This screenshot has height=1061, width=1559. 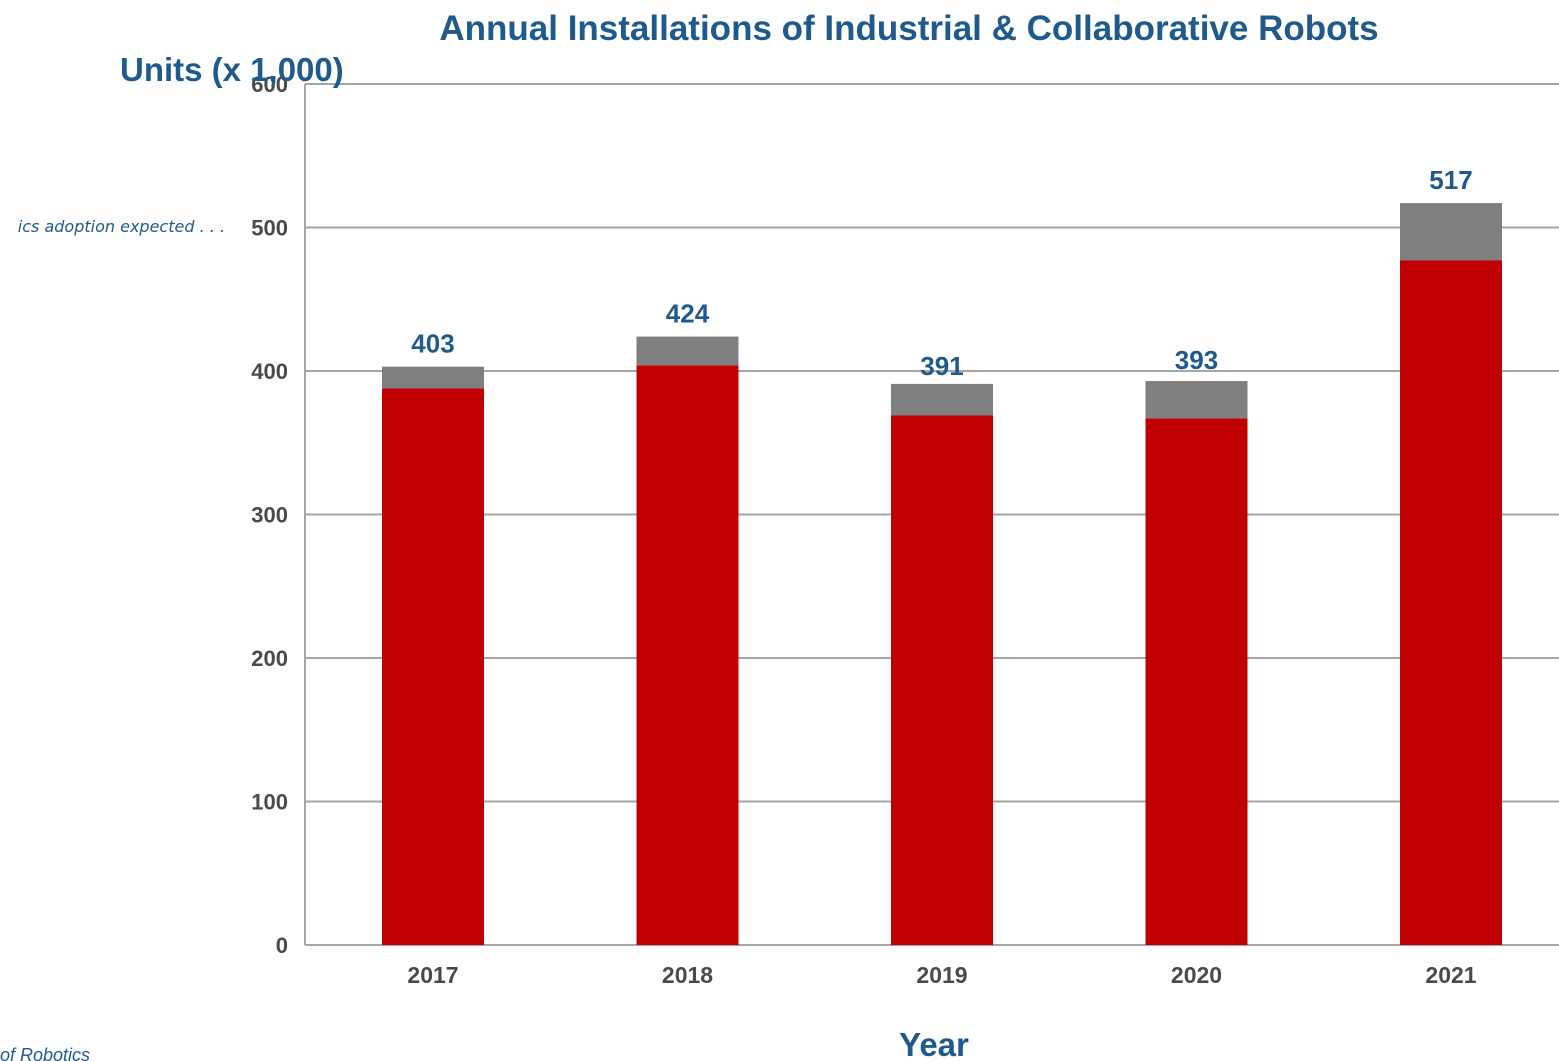 What do you see at coordinates (1450, 180) in the screenshot?
I see `data-label-2021: 517` at bounding box center [1450, 180].